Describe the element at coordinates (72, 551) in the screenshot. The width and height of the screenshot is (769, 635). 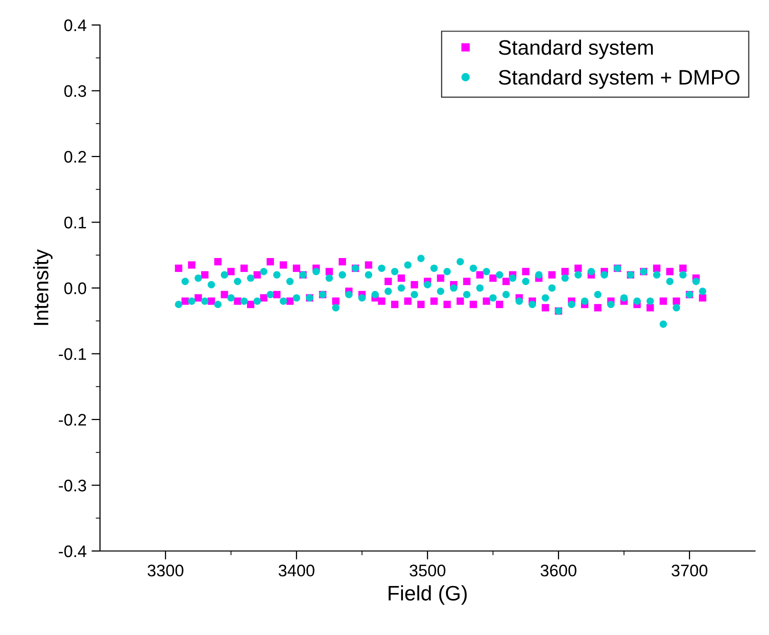
I see `y-tick-label: -0.4` at that location.